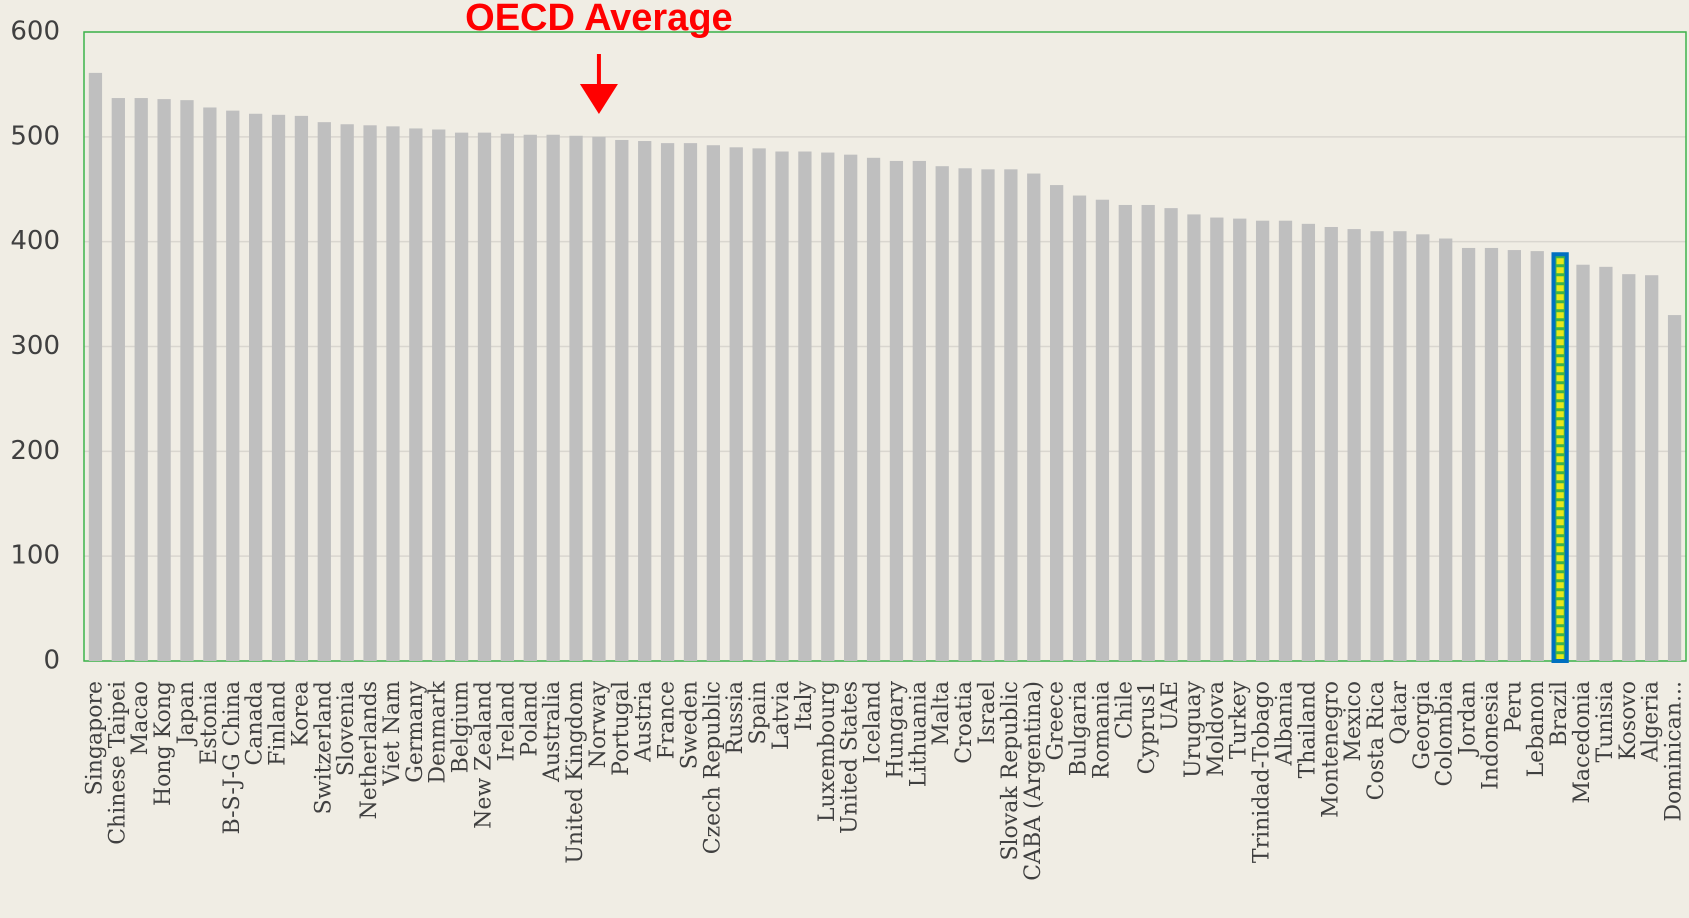 This screenshot has height=918, width=1689. Describe the element at coordinates (35, 451) in the screenshot. I see `y-tick-label: 200` at that location.